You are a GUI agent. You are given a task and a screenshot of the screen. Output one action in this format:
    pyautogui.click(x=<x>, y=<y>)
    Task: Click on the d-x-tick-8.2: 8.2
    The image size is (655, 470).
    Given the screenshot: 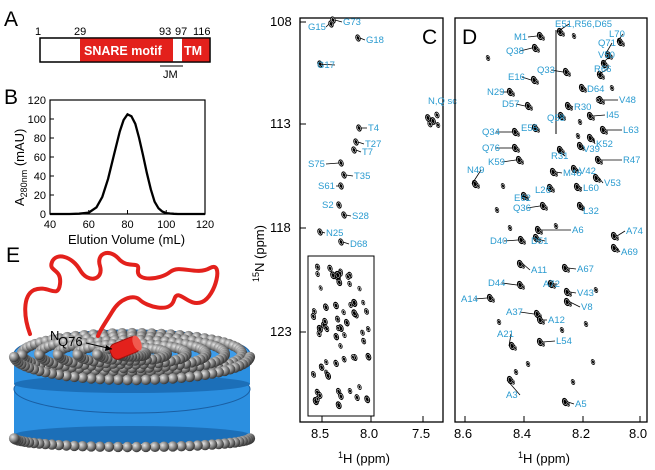 What is the action you would take?
    pyautogui.click(x=581, y=433)
    